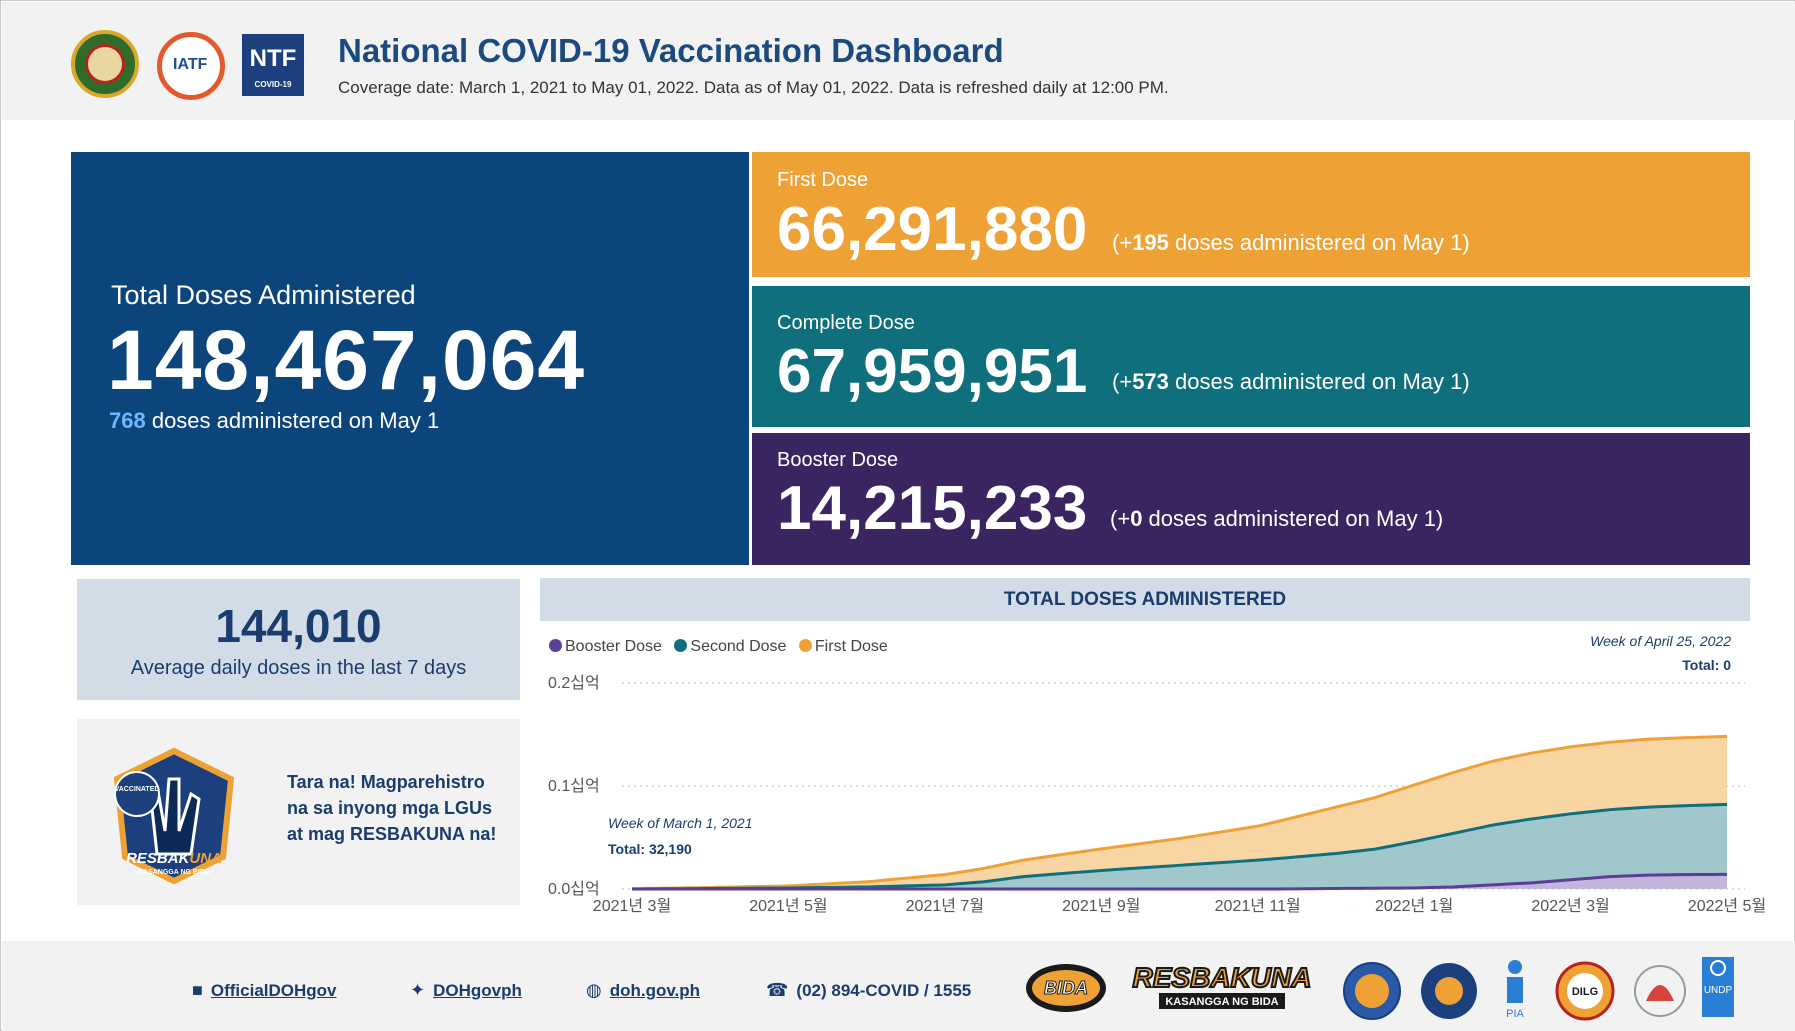  I want to click on first-dose-note-count: 195, so click(1150, 242).